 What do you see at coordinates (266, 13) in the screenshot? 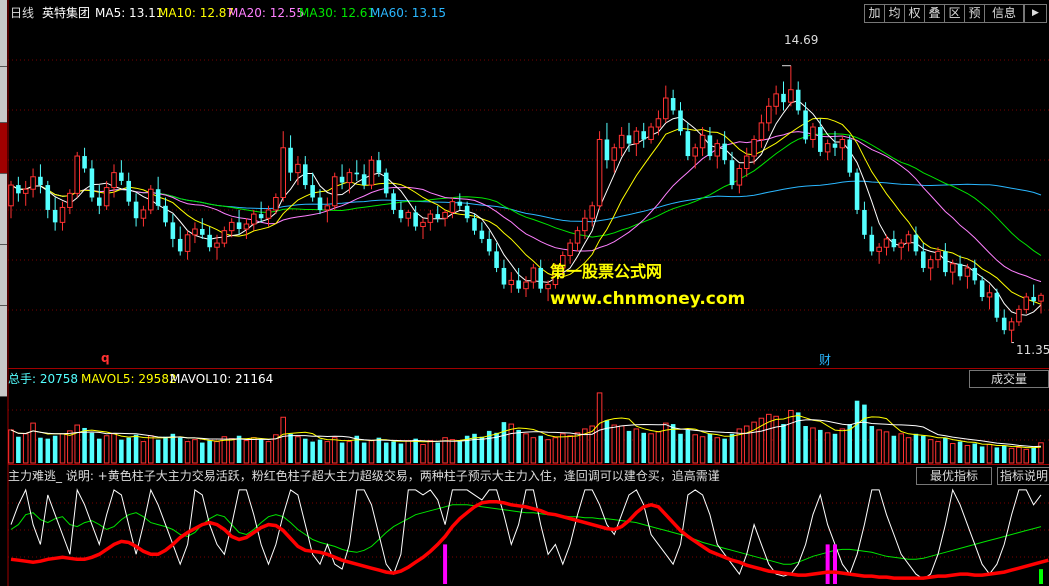
I see `ma20-value: MA20: 12.55` at bounding box center [266, 13].